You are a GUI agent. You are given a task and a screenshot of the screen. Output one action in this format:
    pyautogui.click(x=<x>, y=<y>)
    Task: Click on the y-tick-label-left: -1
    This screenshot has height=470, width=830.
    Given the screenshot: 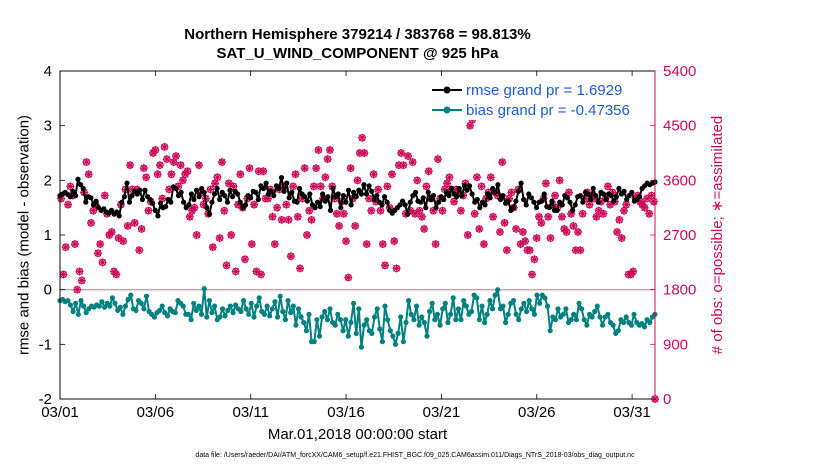 What is the action you would take?
    pyautogui.click(x=45, y=344)
    